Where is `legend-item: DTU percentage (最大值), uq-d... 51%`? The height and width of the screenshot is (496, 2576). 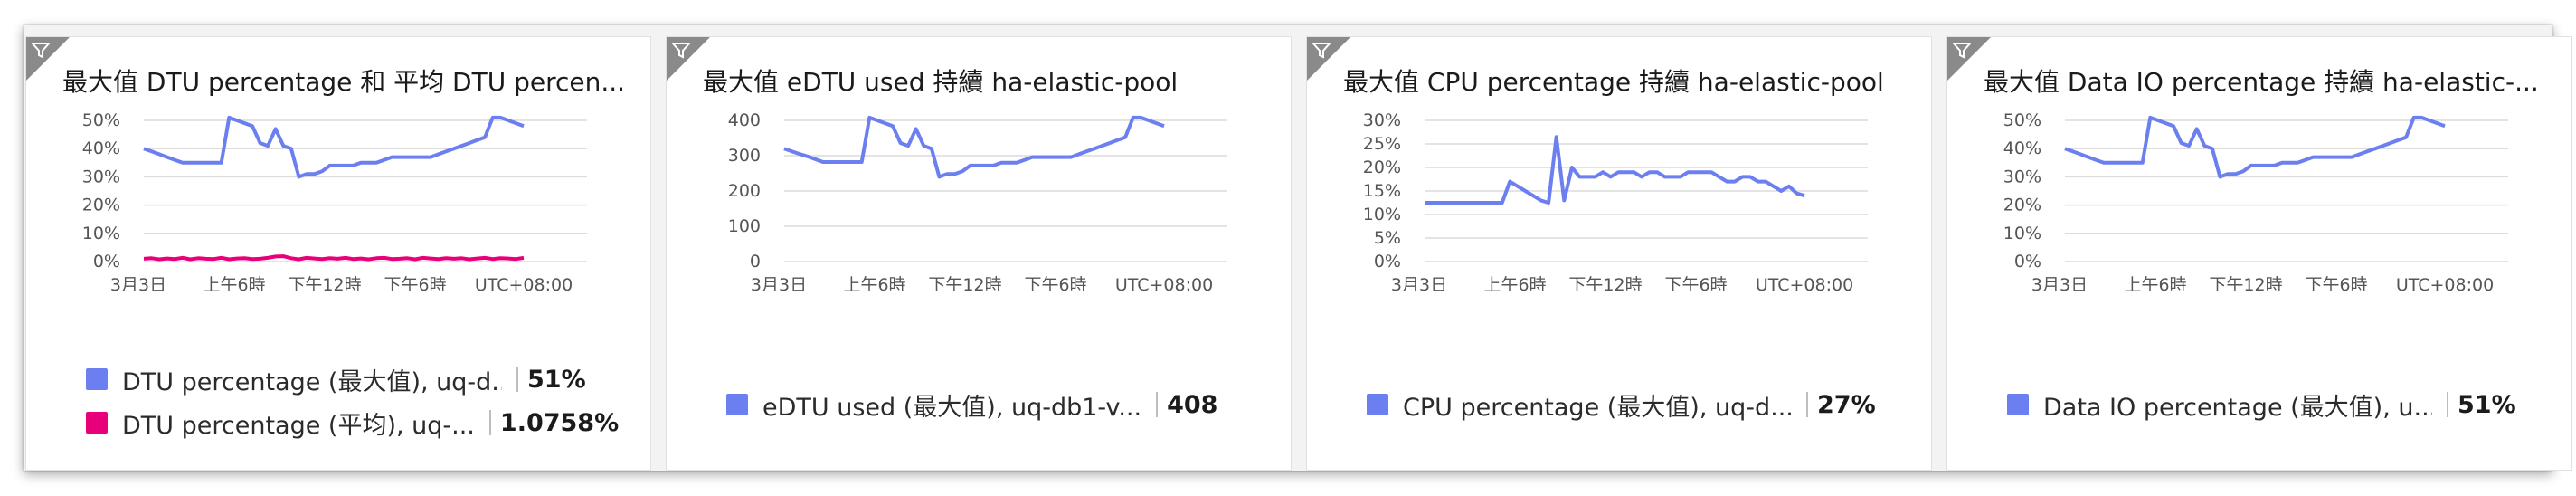
legend-item: DTU percentage (最大值), uq-d... 51% is located at coordinates (336, 379).